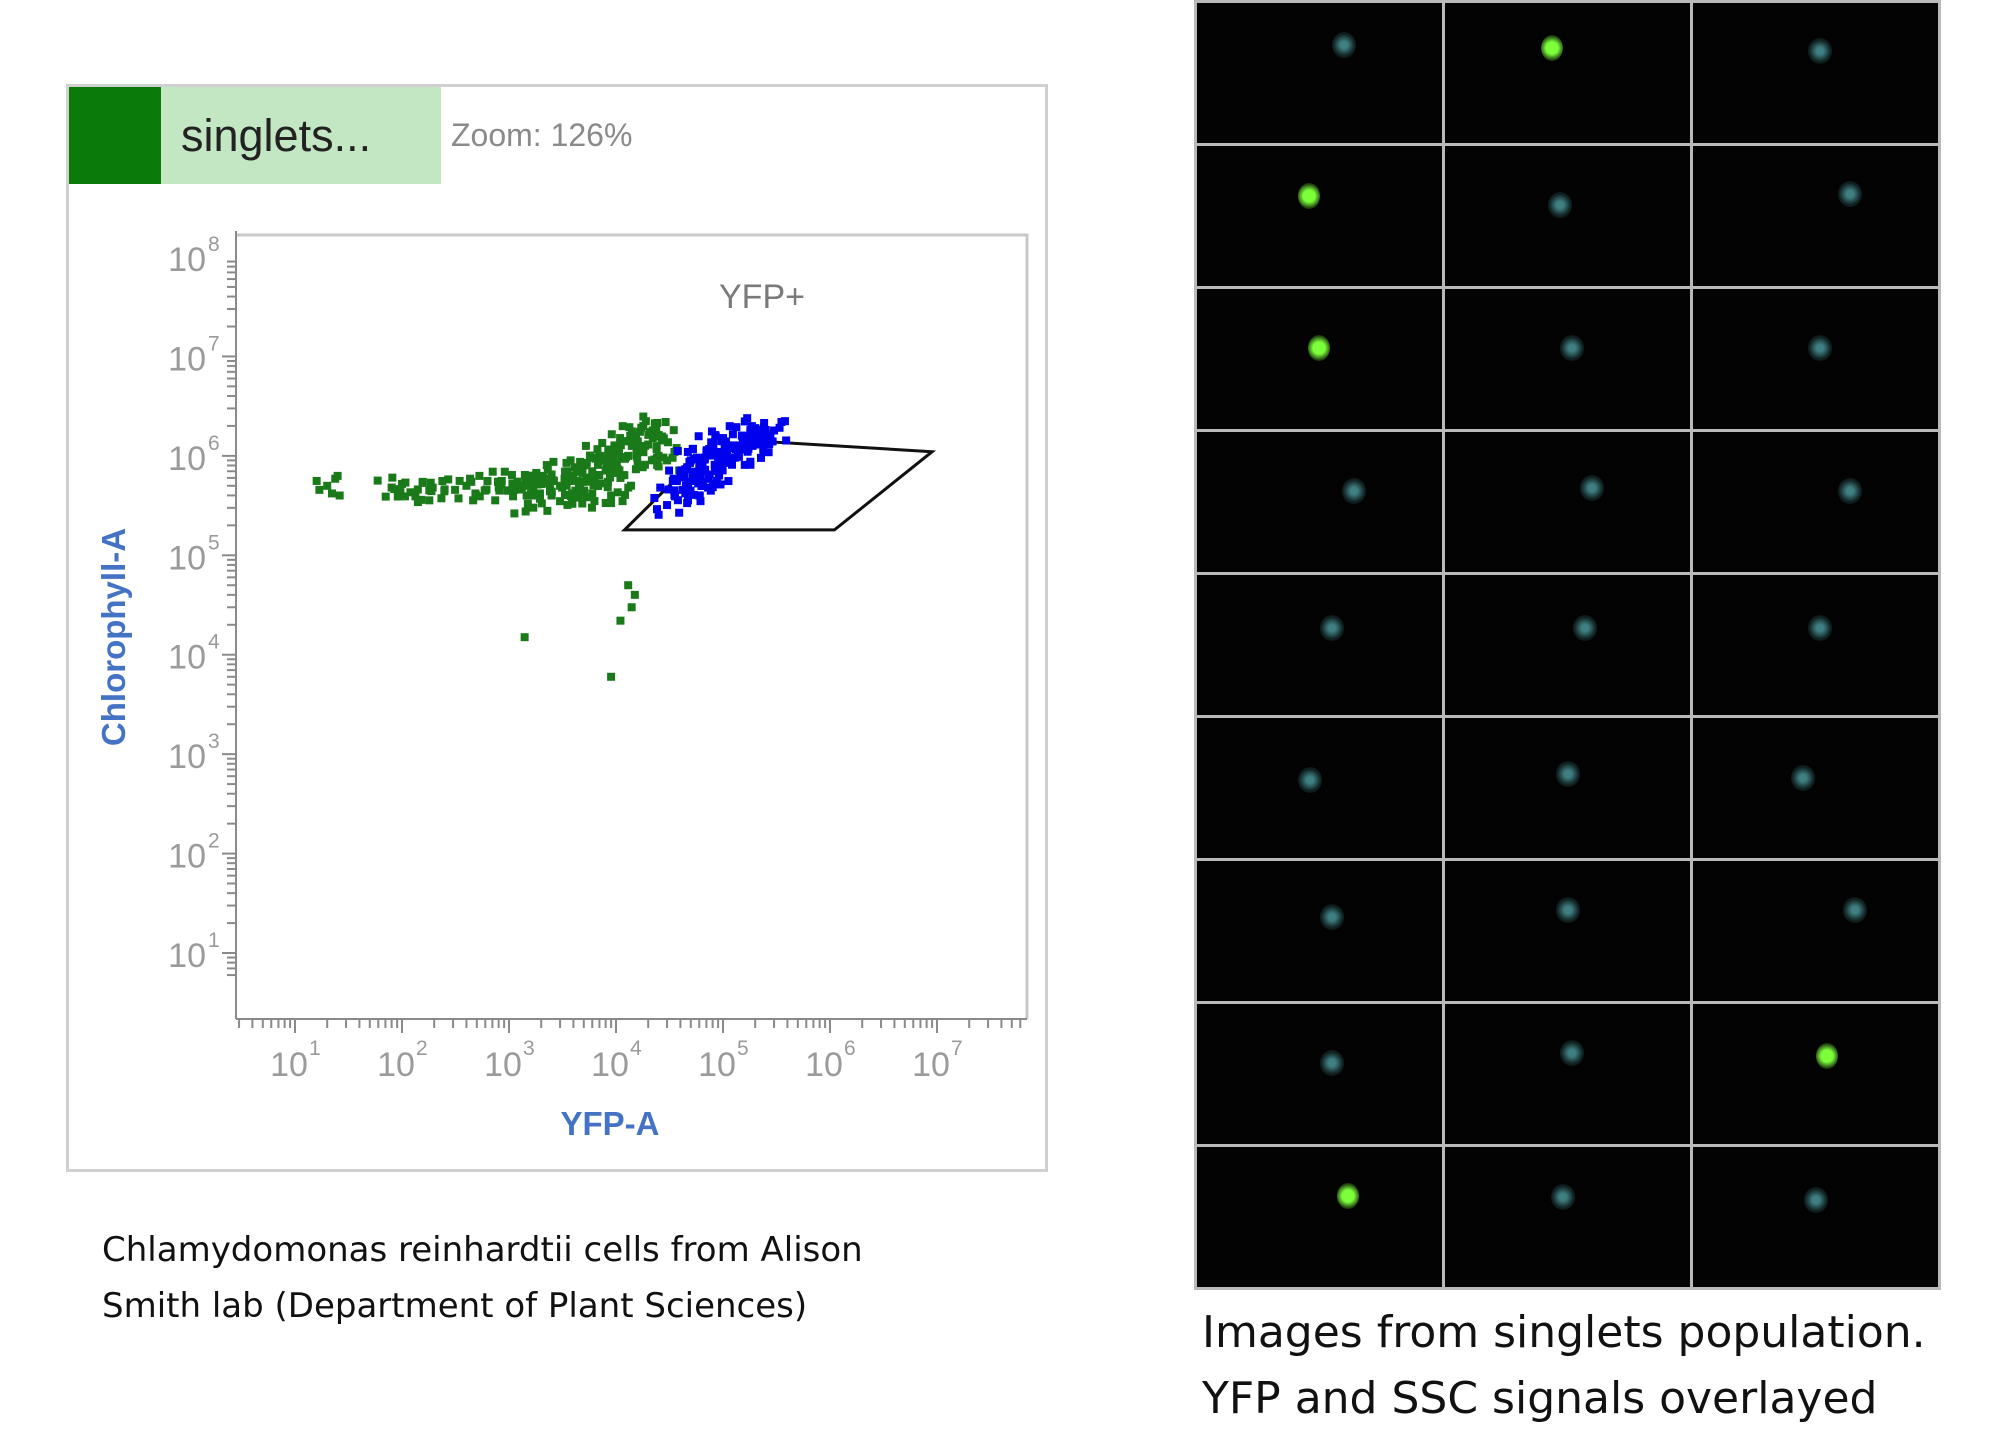 The height and width of the screenshot is (1446, 2005). Describe the element at coordinates (214, 841) in the screenshot. I see `y-tick-exponent: 2` at that location.